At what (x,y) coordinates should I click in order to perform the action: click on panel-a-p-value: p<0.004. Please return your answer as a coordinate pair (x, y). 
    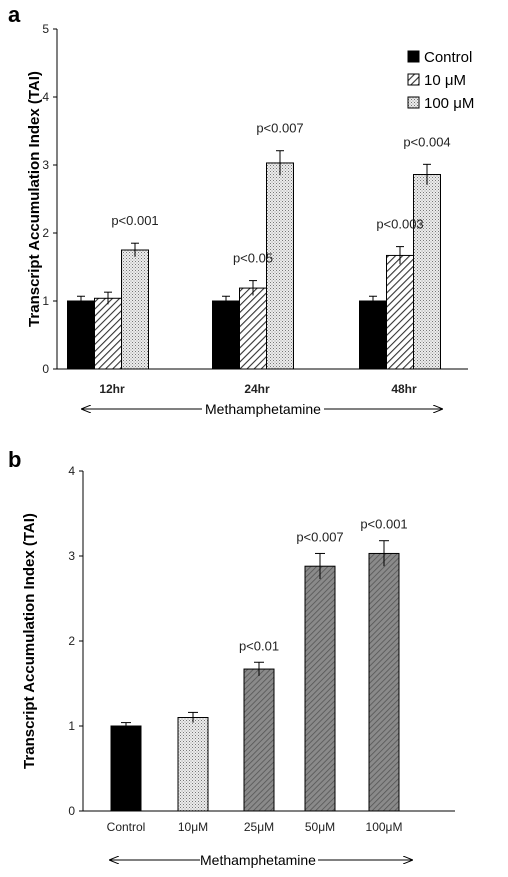
    Looking at the image, I should click on (426, 141).